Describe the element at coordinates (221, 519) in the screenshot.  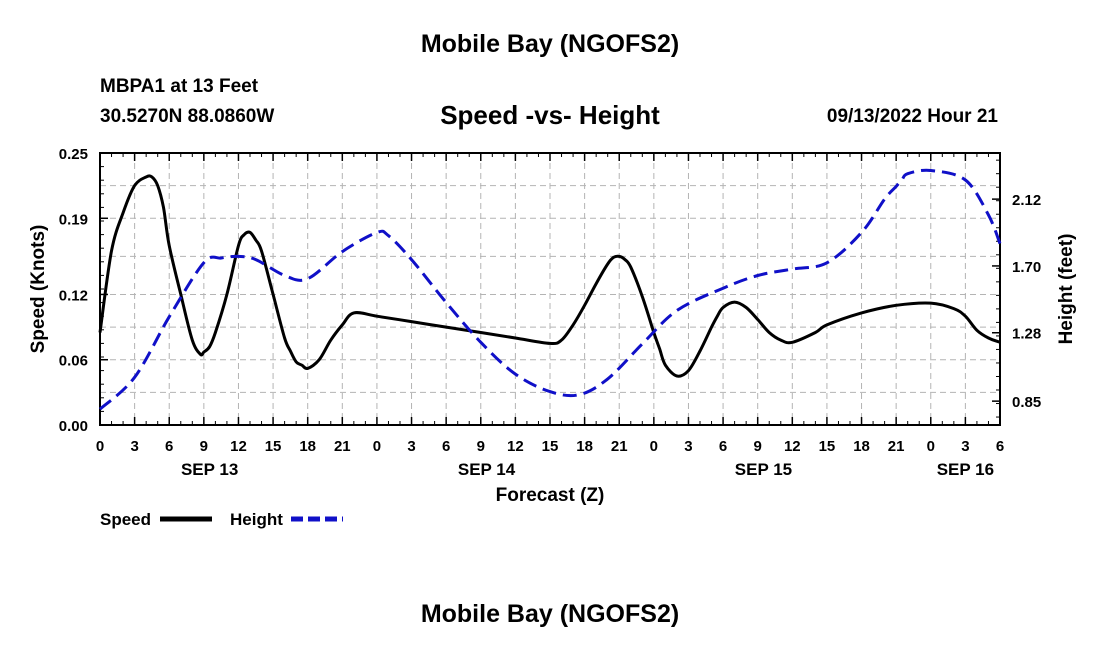
I see `legend: Speed Height` at that location.